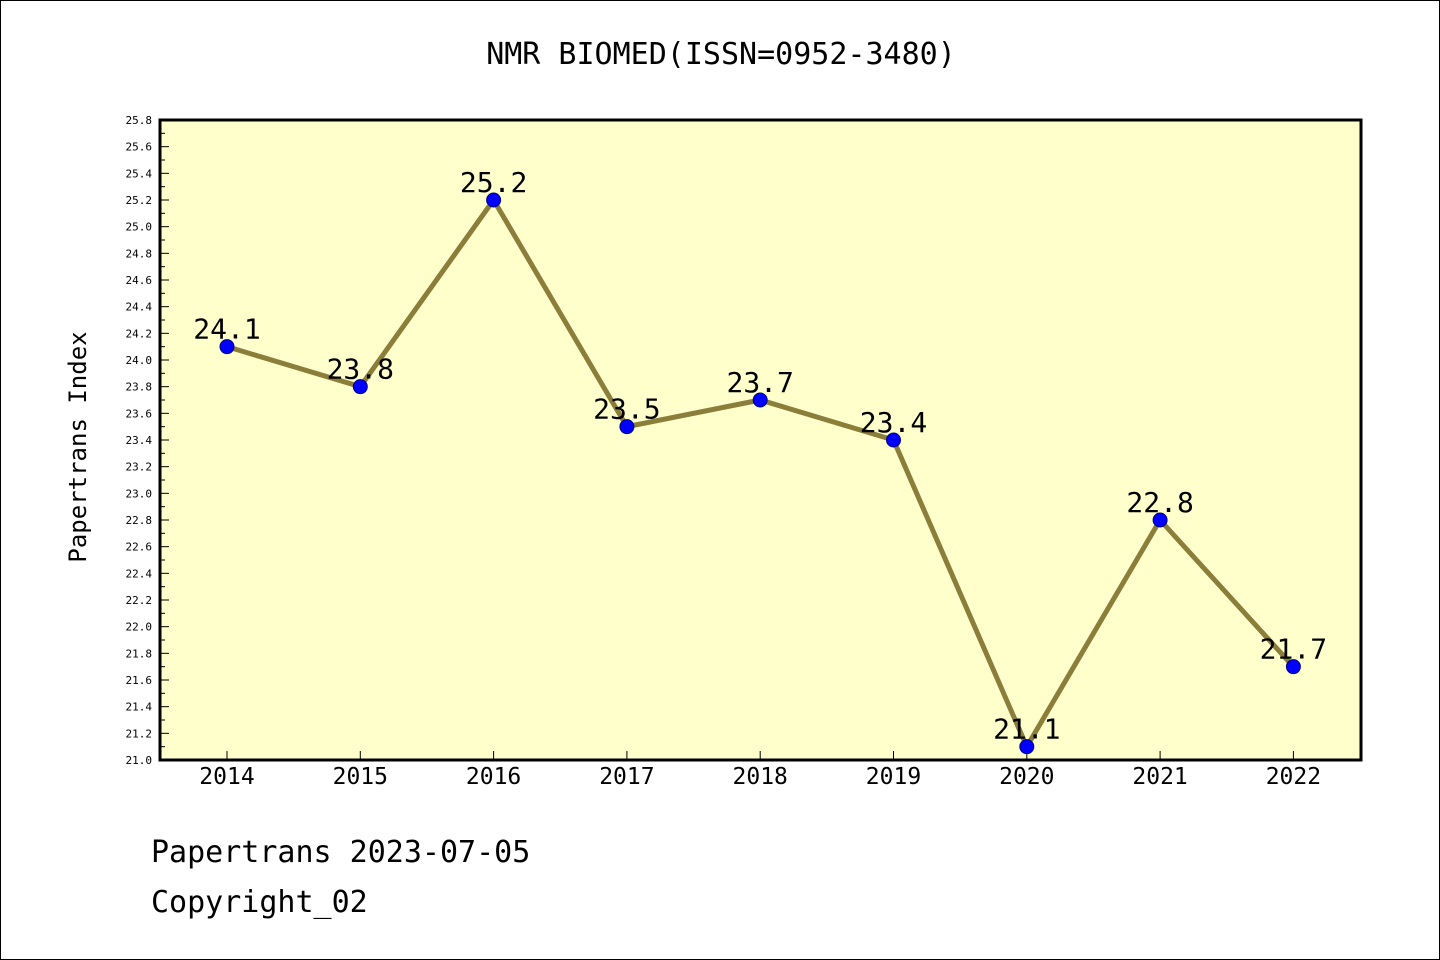  Describe the element at coordinates (139, 413) in the screenshot. I see `y-tick-label: 23.6` at that location.